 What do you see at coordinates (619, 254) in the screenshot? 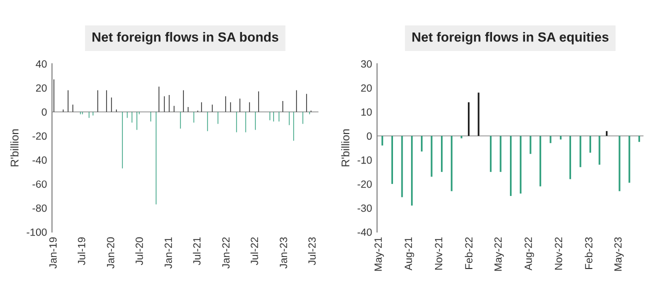
I see `x-tick-label: May-23` at bounding box center [619, 254].